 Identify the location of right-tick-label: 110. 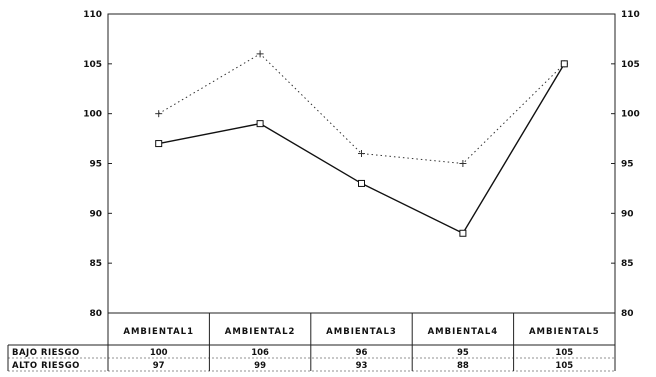
(630, 15).